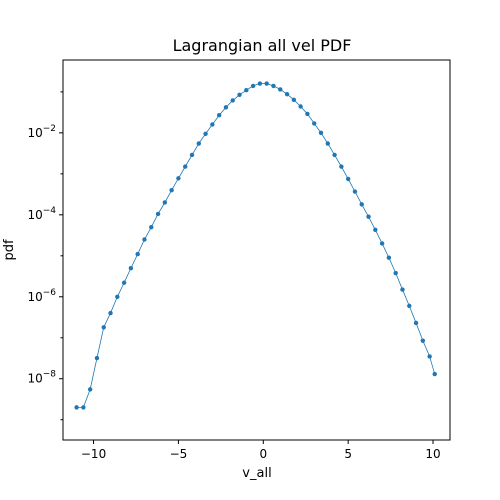 Image resolution: width=500 pixels, height=500 pixels. Describe the element at coordinates (93, 454) in the screenshot. I see `x-tick-label-0: −10` at that location.